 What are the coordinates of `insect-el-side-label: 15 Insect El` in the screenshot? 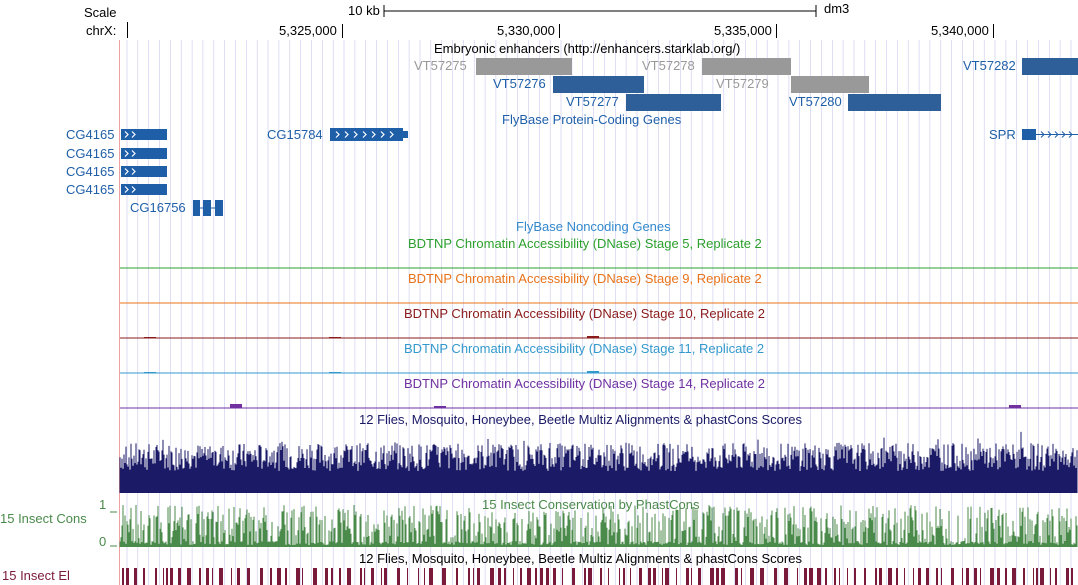 It's located at (36, 575).